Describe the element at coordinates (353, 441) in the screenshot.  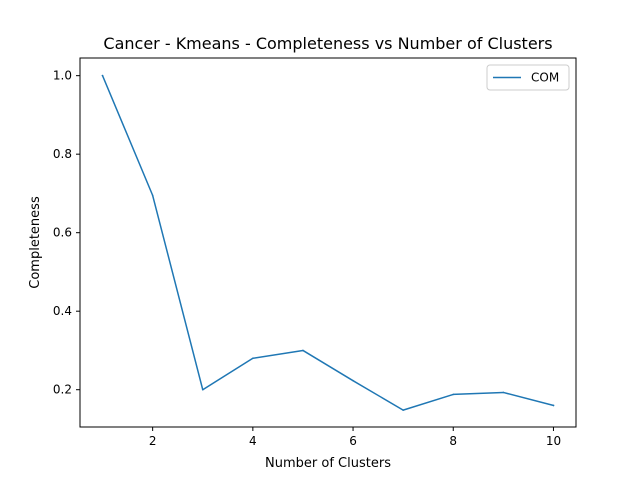
I see `x-tick-label: 6` at that location.